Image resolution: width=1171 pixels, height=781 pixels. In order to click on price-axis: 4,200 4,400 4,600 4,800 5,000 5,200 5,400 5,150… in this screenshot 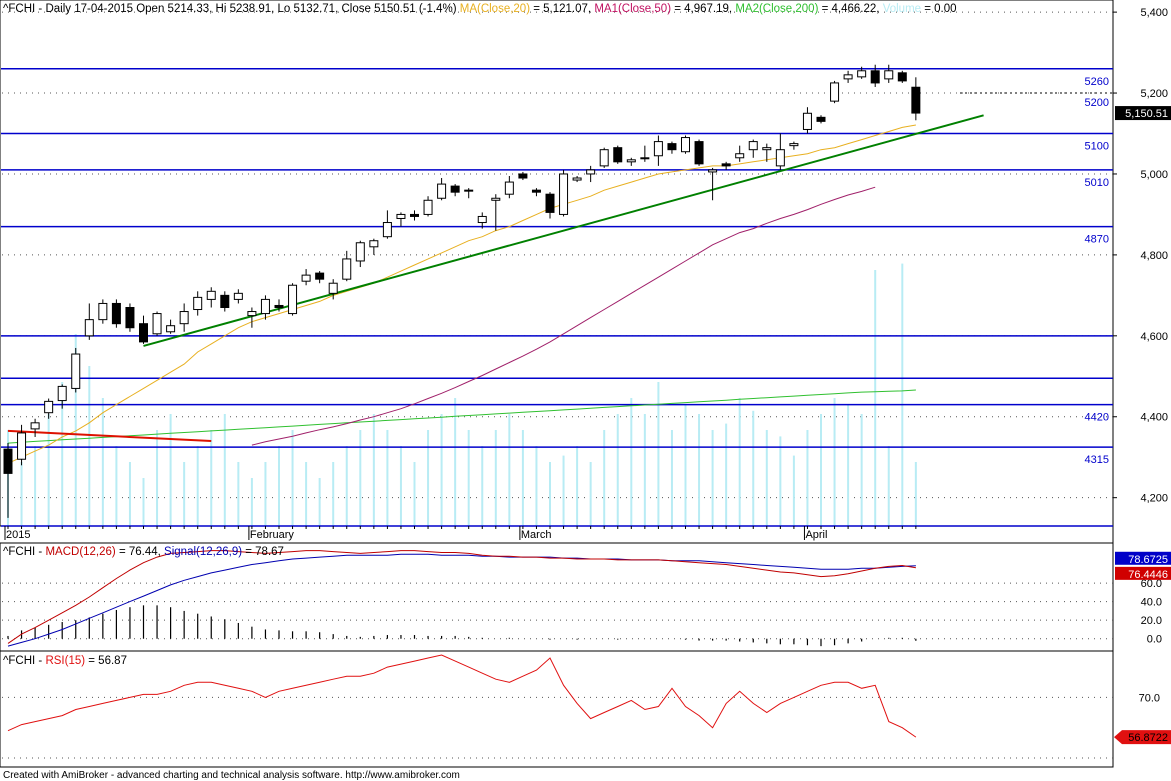, I will do `click(1142, 256)`.